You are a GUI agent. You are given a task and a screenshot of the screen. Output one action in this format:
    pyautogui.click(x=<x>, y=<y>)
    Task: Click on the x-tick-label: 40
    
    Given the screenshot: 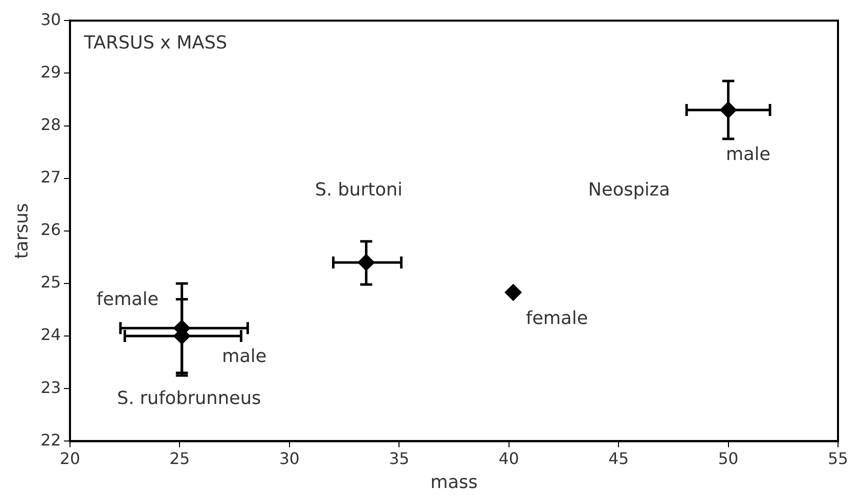 What is the action you would take?
    pyautogui.click(x=509, y=458)
    